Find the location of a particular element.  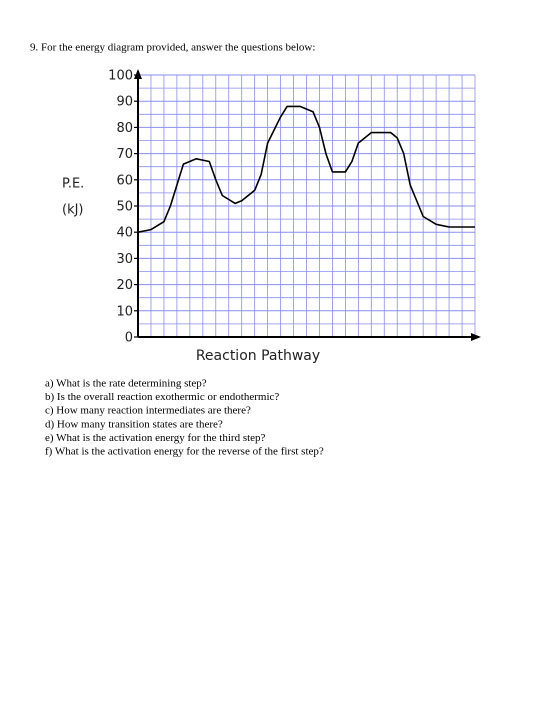

y-tick-label: 70 is located at coordinates (124, 154).